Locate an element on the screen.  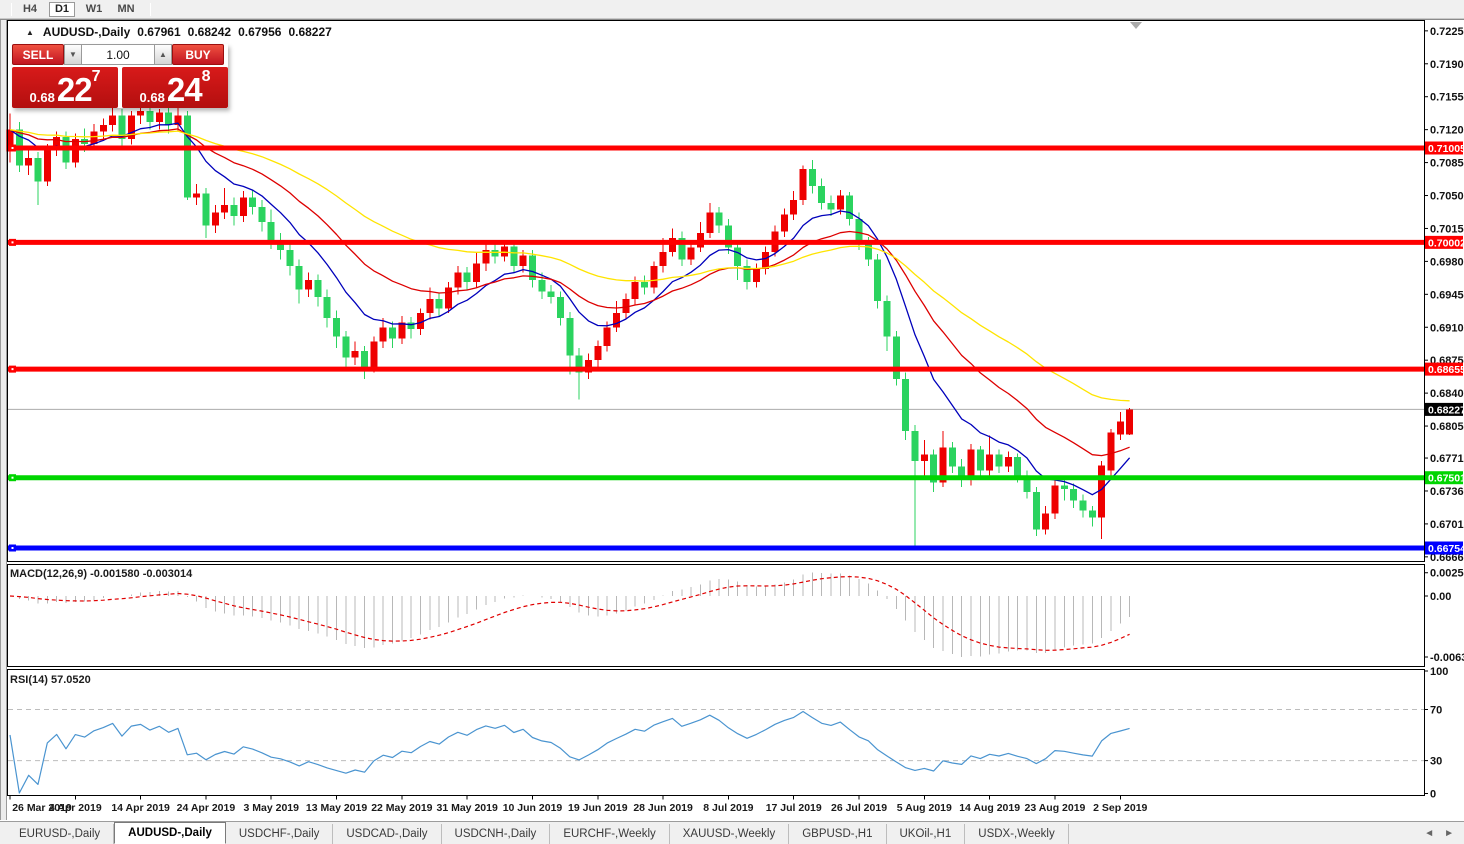
date-tick-label: 4 Apr 2019 is located at coordinates (75, 808).